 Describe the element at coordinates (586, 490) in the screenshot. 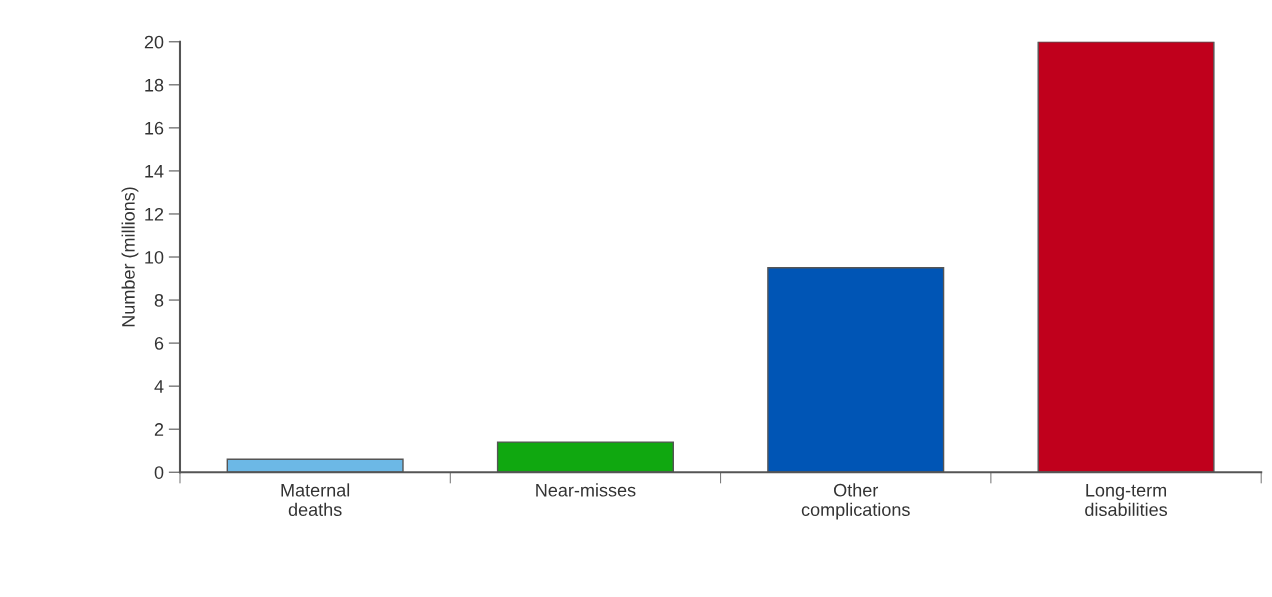

I see `x-tick-label: Near-misses` at that location.